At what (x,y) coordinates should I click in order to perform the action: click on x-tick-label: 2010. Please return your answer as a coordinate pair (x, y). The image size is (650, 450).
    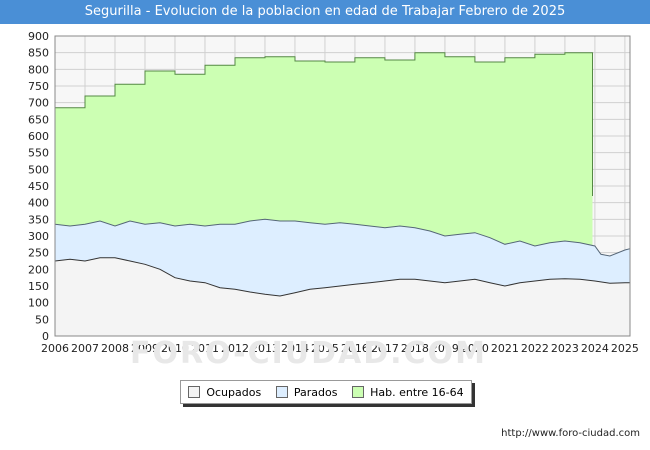
    Looking at the image, I should click on (175, 348).